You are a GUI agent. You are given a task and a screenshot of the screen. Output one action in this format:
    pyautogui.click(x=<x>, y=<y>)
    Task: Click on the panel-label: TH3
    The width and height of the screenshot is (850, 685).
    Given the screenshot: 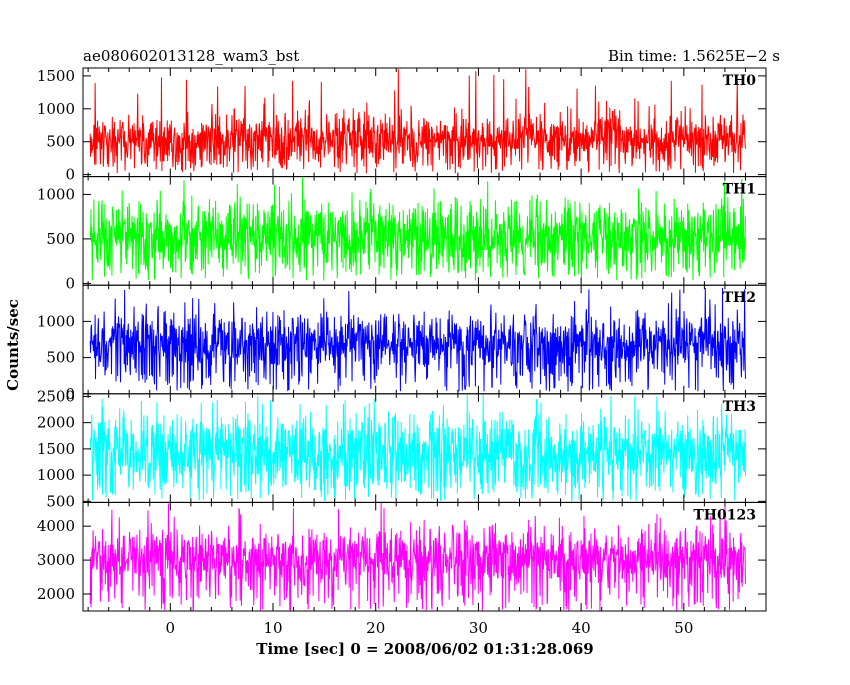 What is the action you would take?
    pyautogui.click(x=739, y=407)
    